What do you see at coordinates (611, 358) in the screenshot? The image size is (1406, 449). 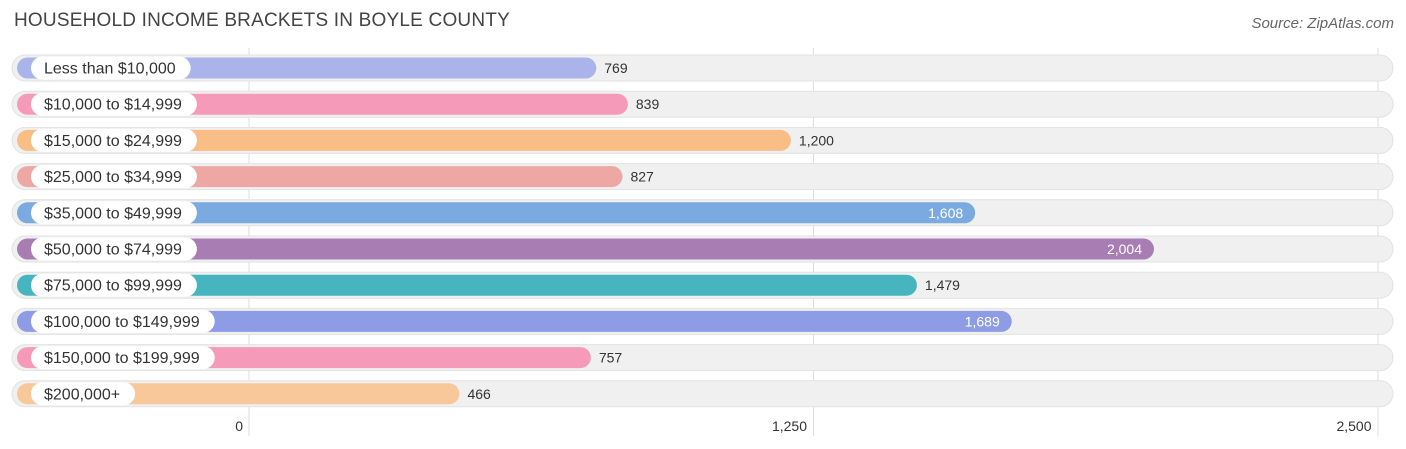 I see `value-label: 757` at bounding box center [611, 358].